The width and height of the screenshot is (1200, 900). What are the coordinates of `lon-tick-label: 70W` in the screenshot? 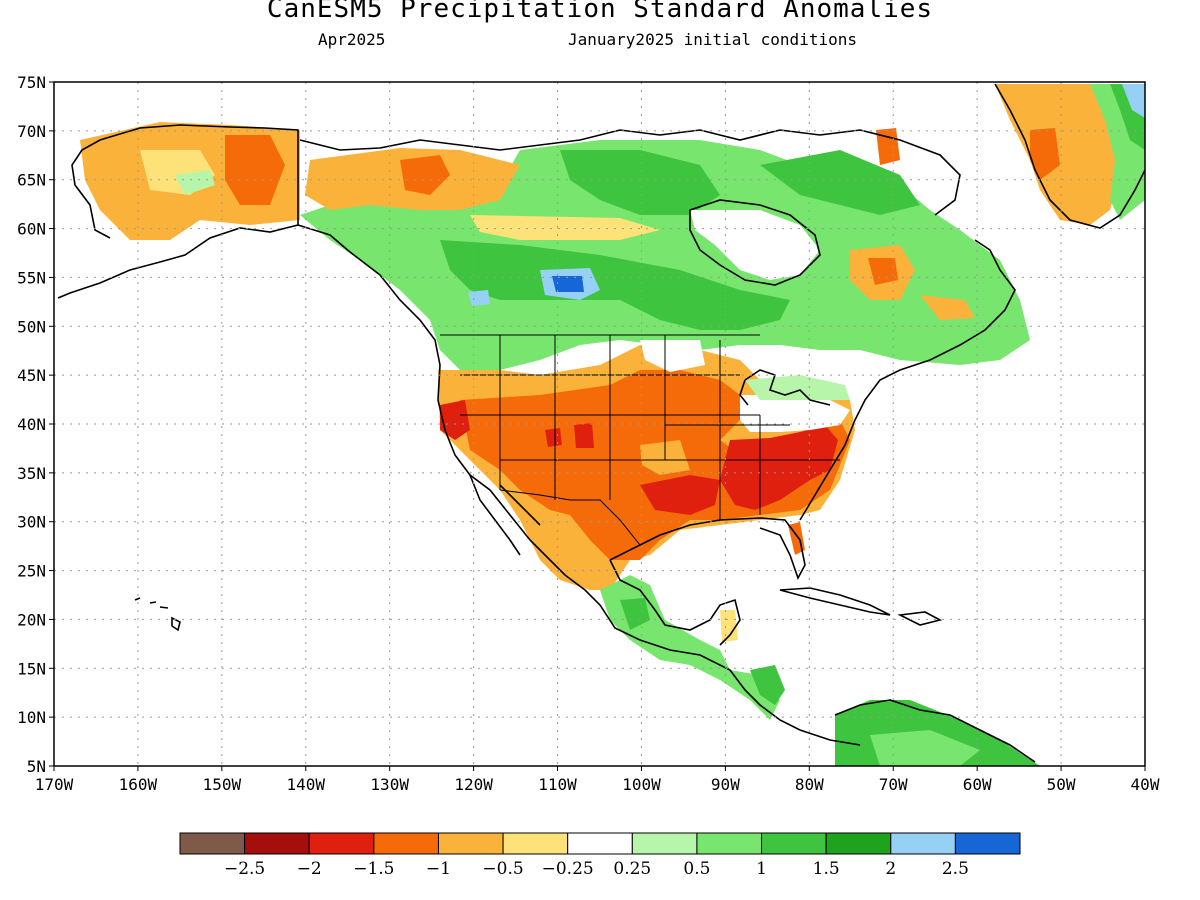 It's located at (893, 784).